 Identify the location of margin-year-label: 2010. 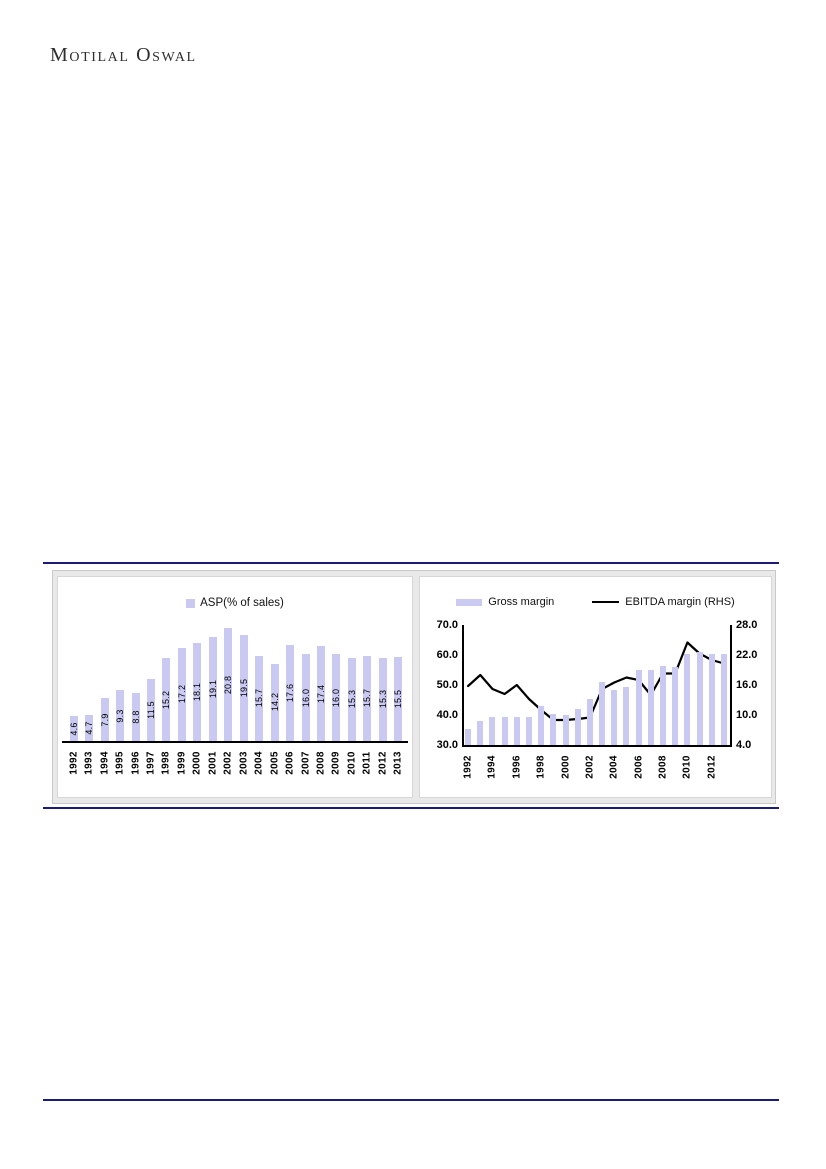
(687, 767).